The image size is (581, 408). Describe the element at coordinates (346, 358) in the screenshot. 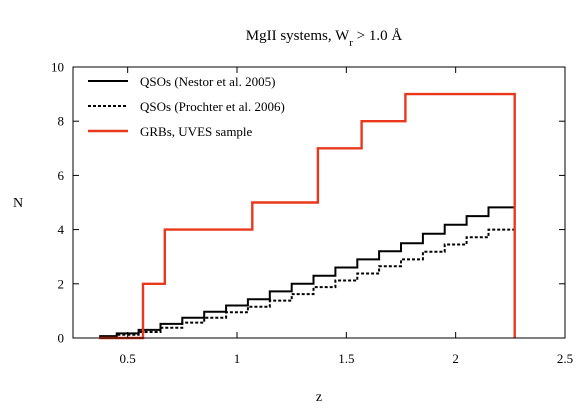

I see `x-tick-label: 1.5` at that location.